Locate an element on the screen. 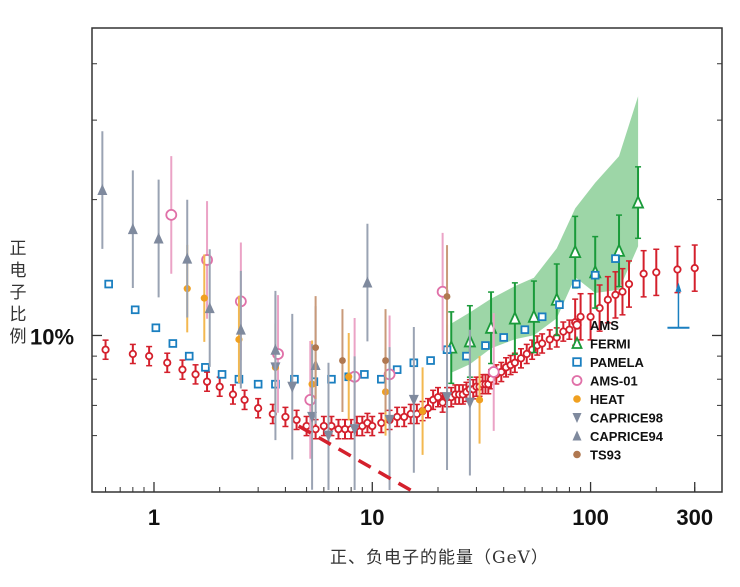 This screenshot has width=740, height=587. legend-label-ams: AMS is located at coordinates (604, 325).